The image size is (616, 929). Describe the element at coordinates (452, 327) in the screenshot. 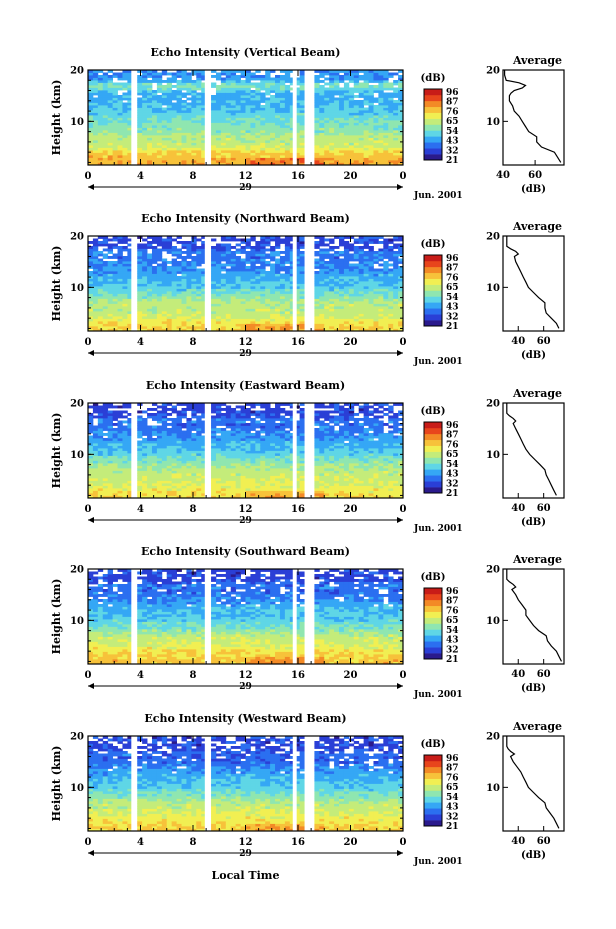

I see `colorbar-tick-label: 21` at that location.